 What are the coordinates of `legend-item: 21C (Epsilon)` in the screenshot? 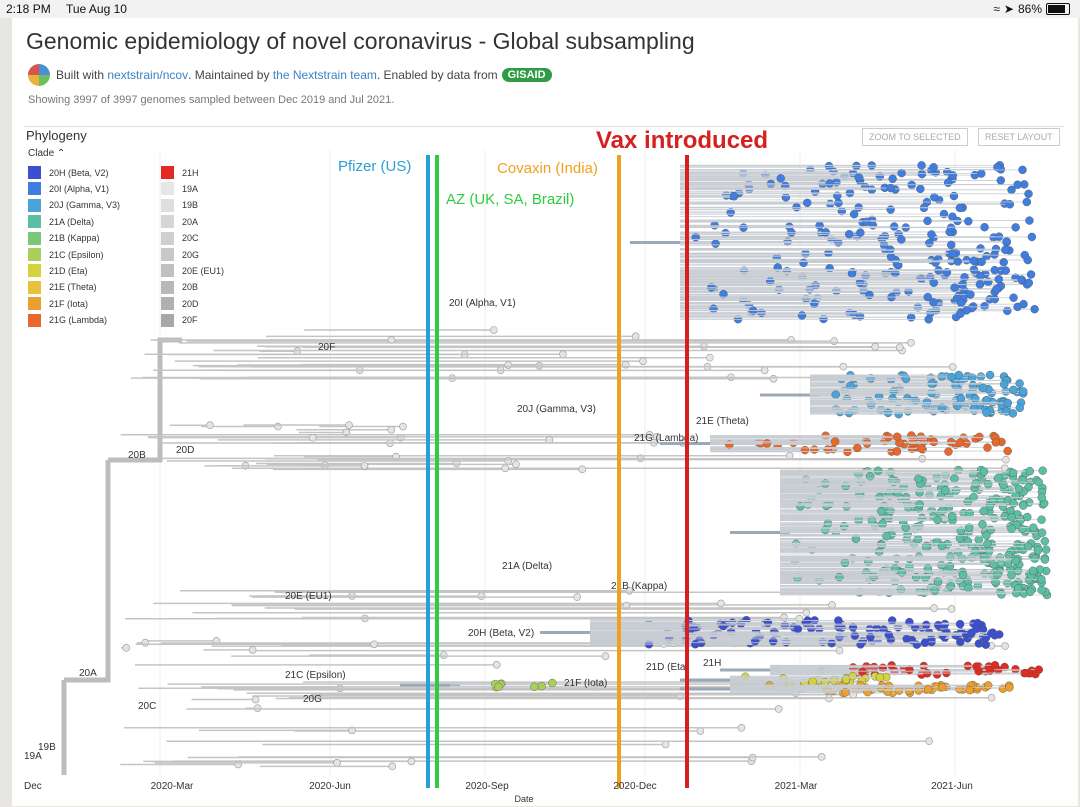 It's located at (66, 254).